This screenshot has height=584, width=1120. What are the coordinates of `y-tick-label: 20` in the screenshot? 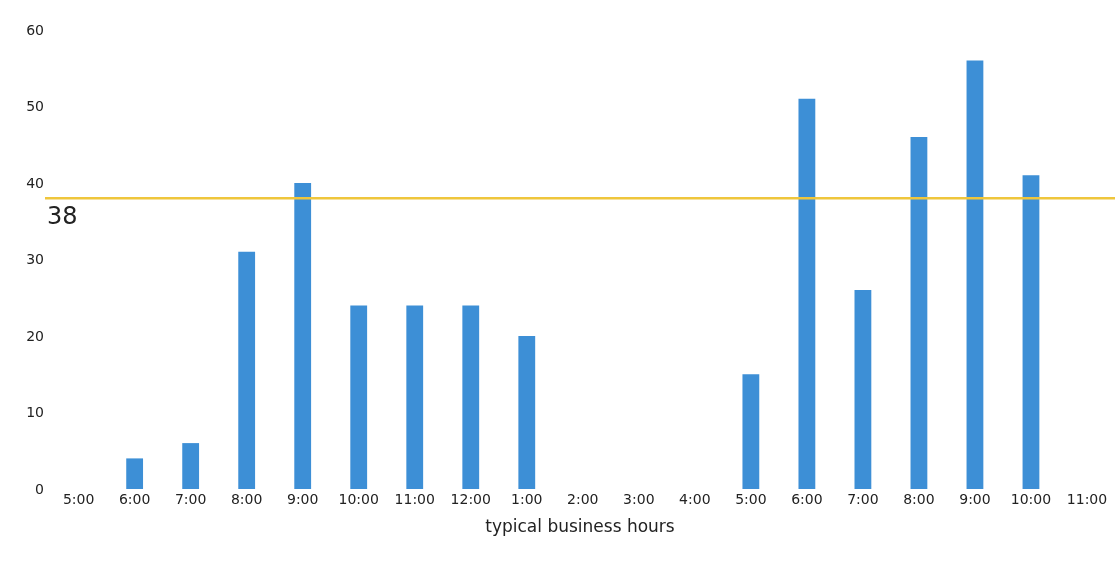 It's located at (35, 335).